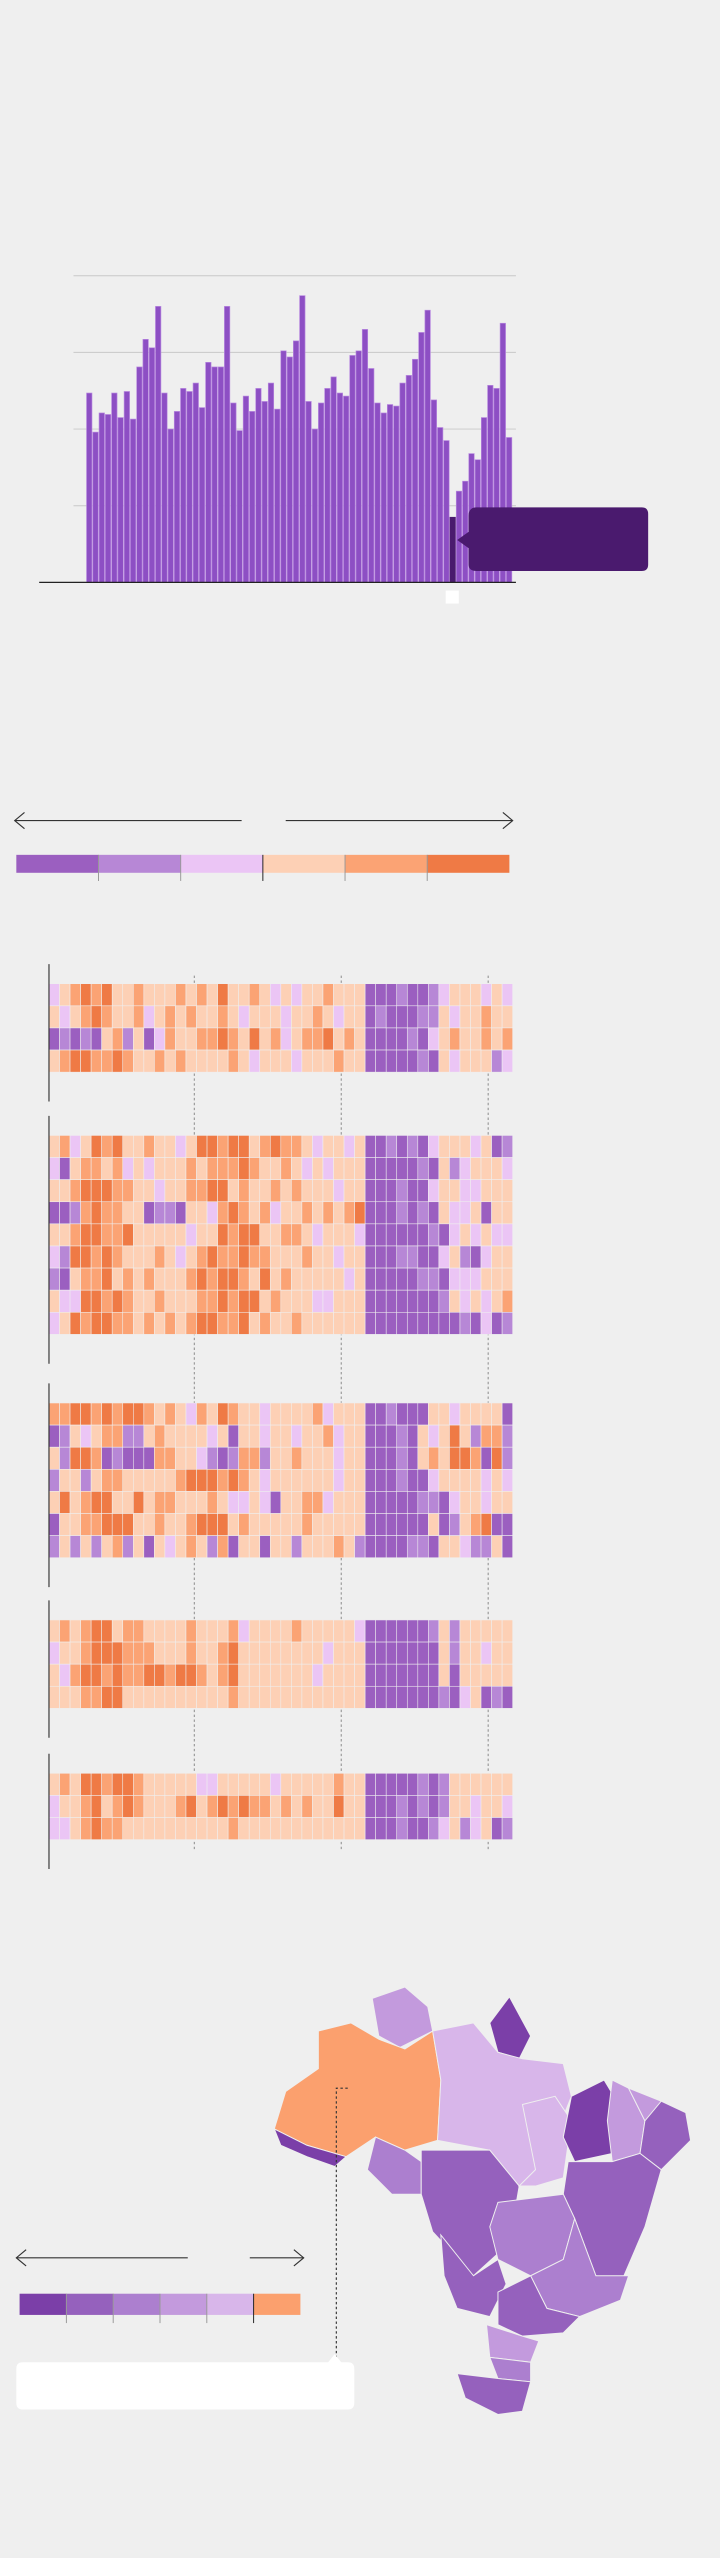 This screenshot has width=720, height=2558. I want to click on region, so click(545, 2141).